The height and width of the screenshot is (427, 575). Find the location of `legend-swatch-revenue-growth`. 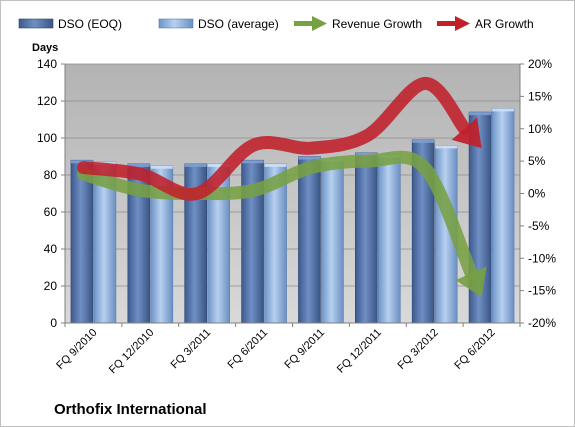

legend-swatch-revenue-growth is located at coordinates (310, 23).